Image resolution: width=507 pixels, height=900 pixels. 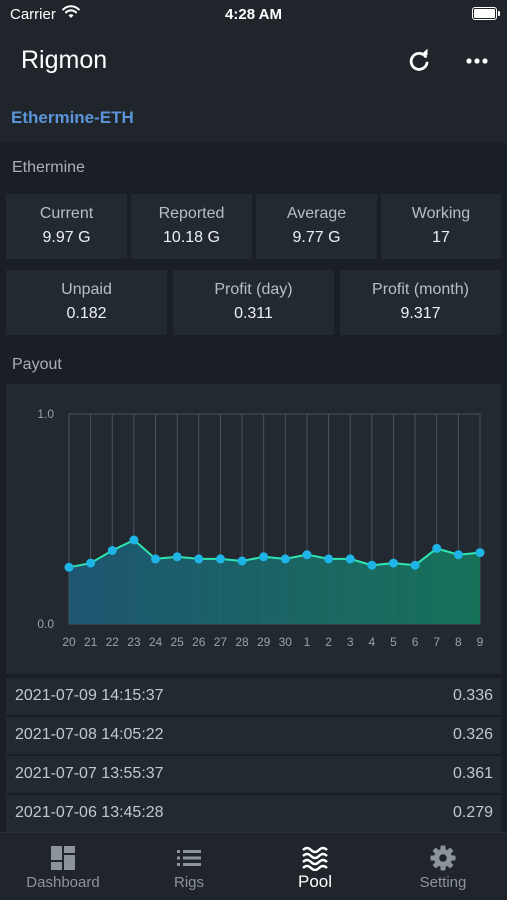 What do you see at coordinates (441, 213) in the screenshot?
I see `stat-label: Working` at bounding box center [441, 213].